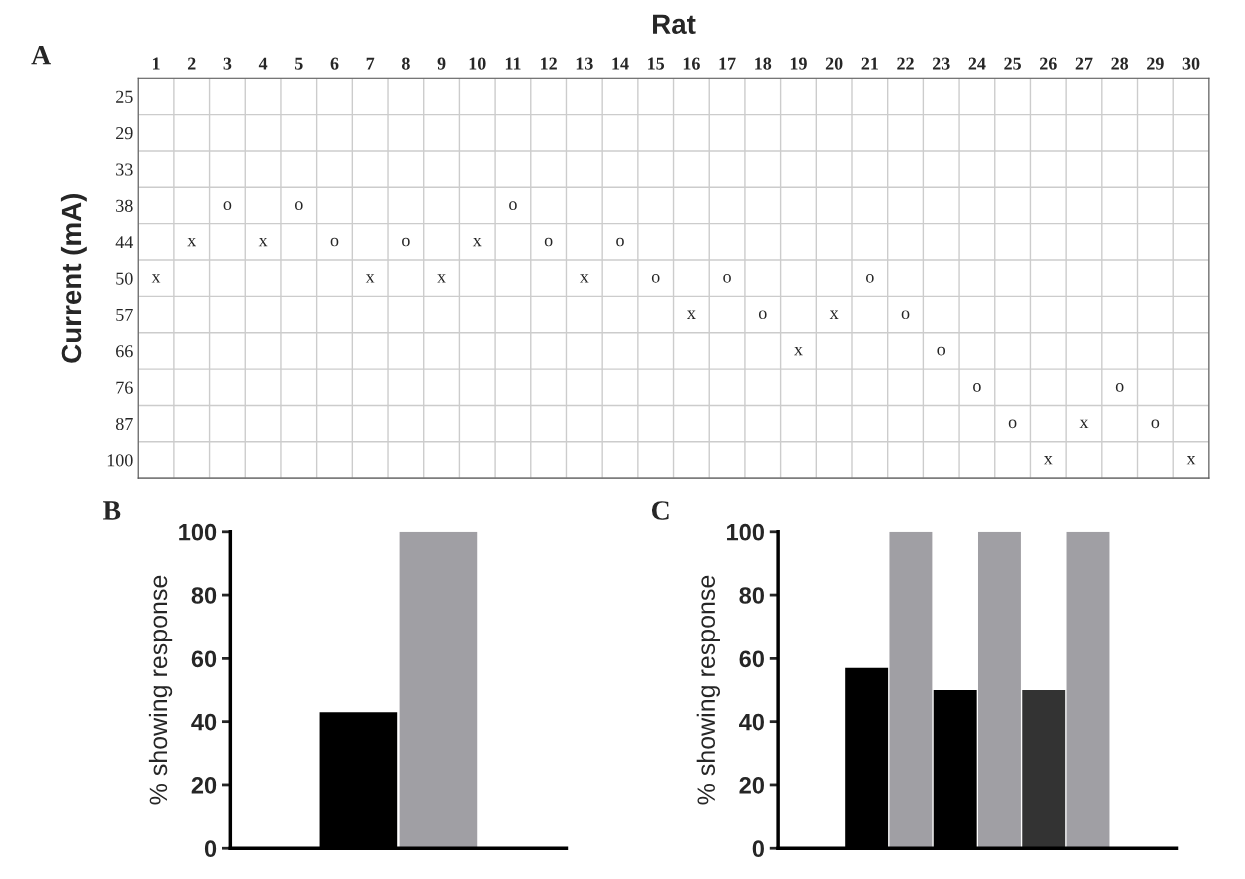  Describe the element at coordinates (656, 63) in the screenshot. I see `x-tick-label: 15` at that location.